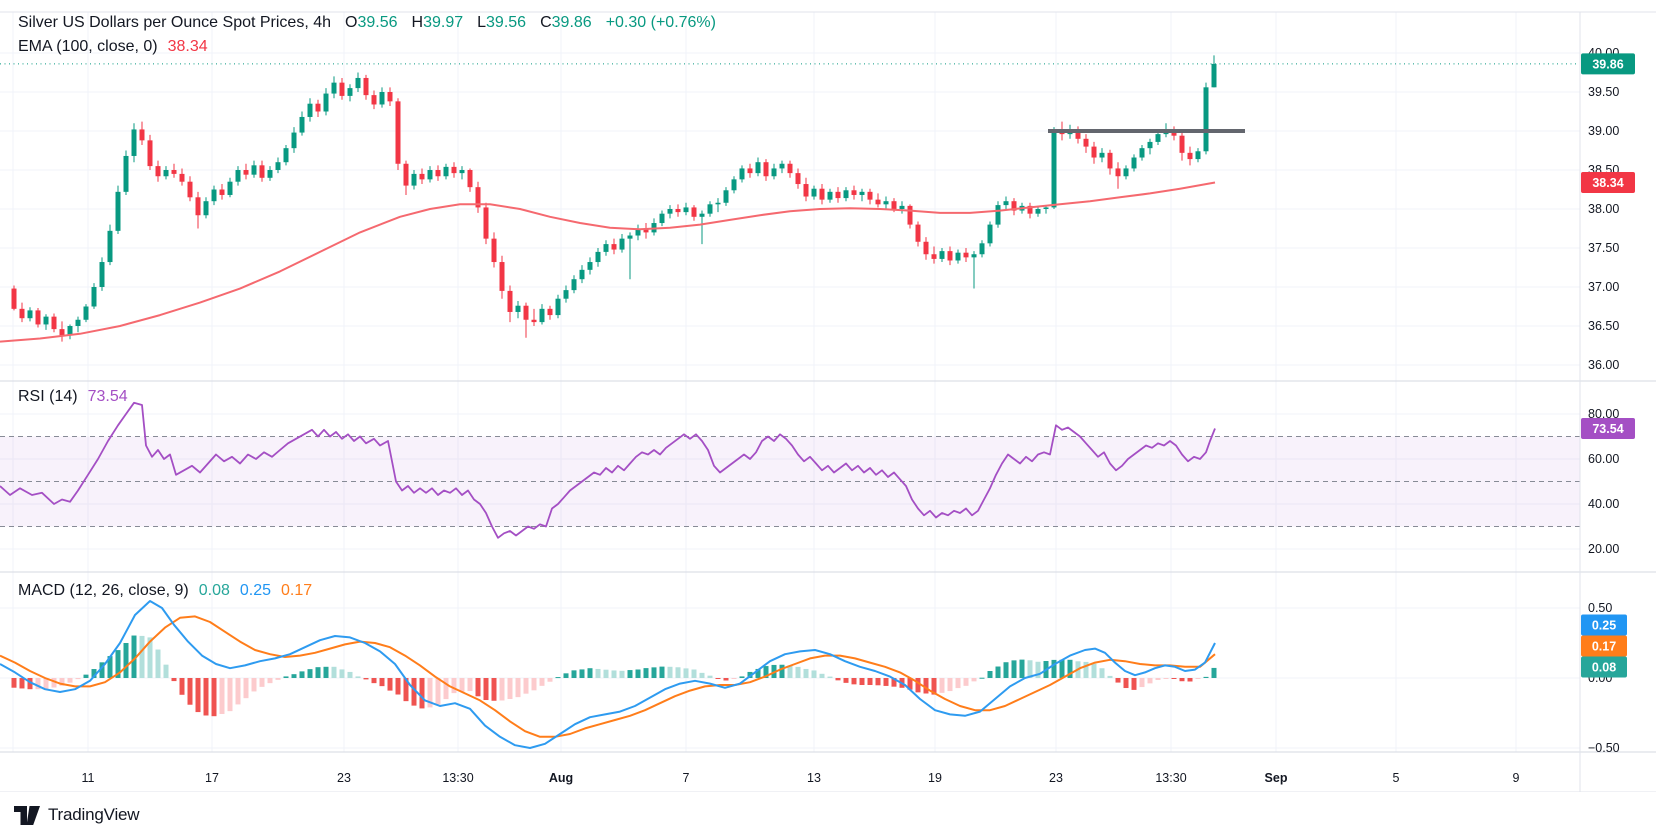  I want to click on rsi-band, so click(790, 481).